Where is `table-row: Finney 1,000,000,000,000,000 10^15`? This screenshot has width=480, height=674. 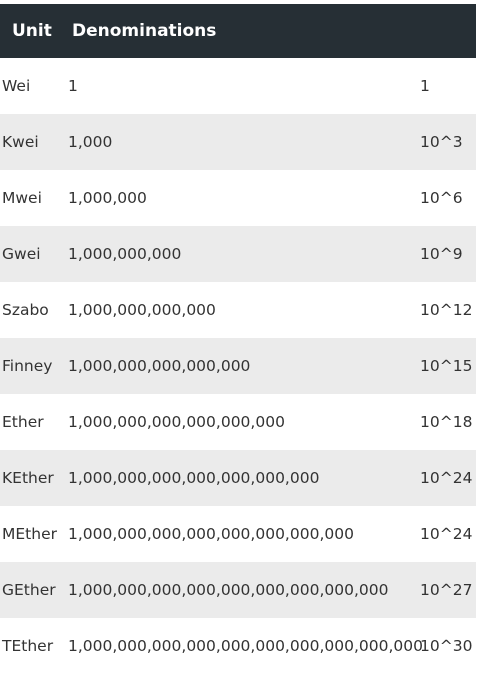
table-row: Finney 1,000,000,000,000,000 10^15 is located at coordinates (238, 366).